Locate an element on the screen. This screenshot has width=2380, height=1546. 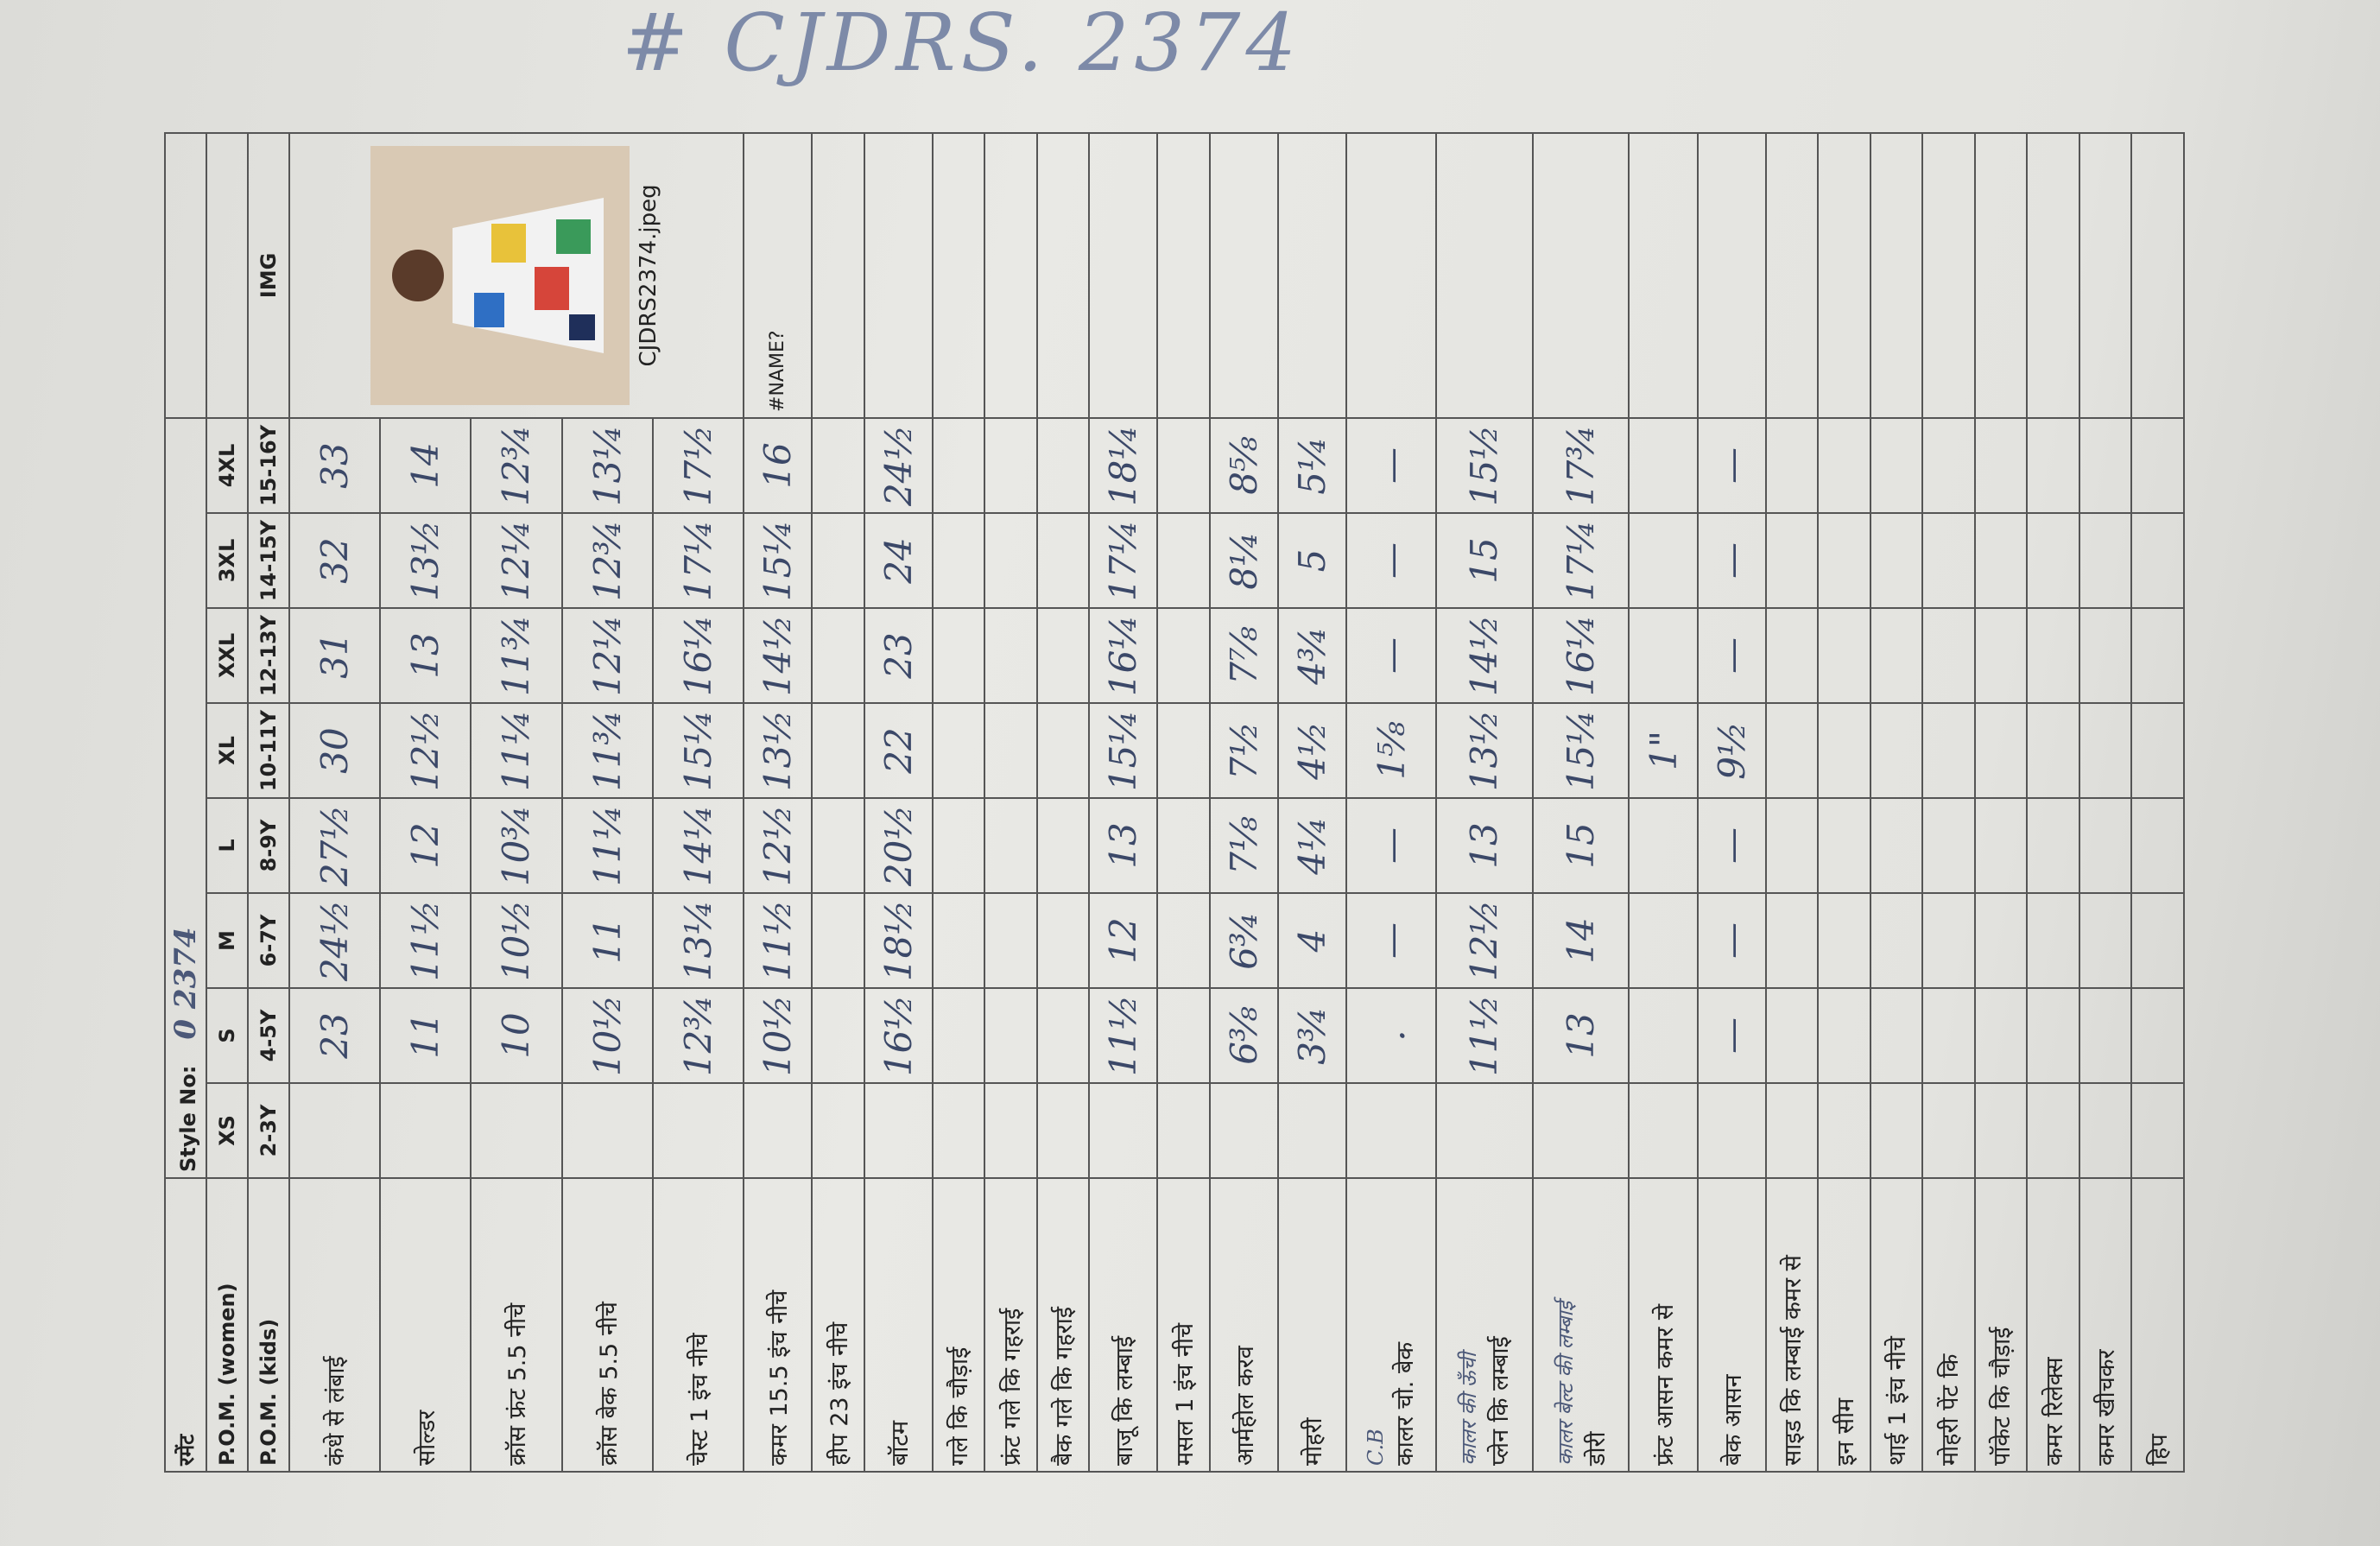
measure-value: 17¼ is located at coordinates (698, 561).